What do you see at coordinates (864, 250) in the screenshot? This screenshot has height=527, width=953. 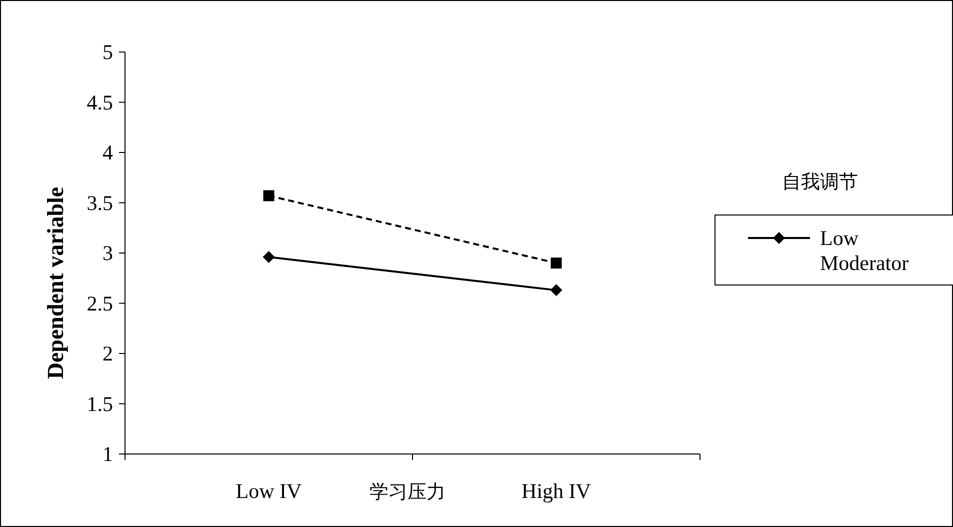 I see `legend-label: Low Moderator` at bounding box center [864, 250].